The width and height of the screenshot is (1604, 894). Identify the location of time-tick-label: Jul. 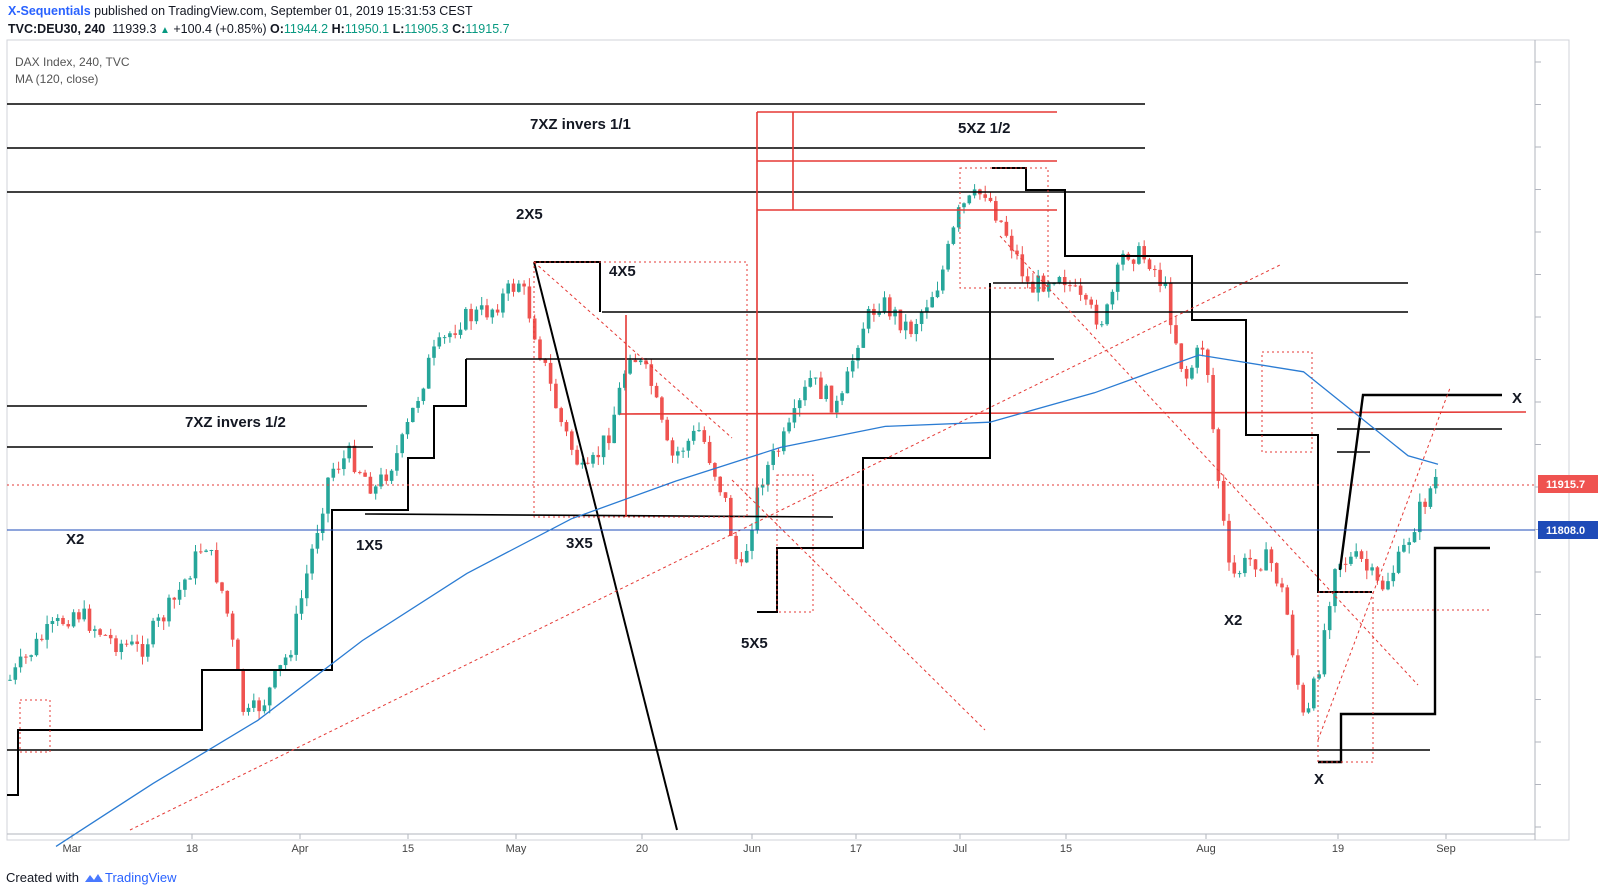
(960, 849).